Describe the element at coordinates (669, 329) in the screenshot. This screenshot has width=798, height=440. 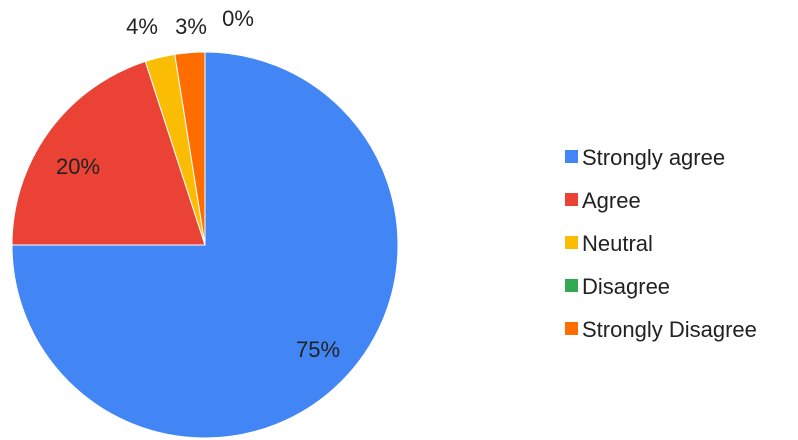
I see `legend-label-strongly-disagree: Strongly Disagree` at that location.